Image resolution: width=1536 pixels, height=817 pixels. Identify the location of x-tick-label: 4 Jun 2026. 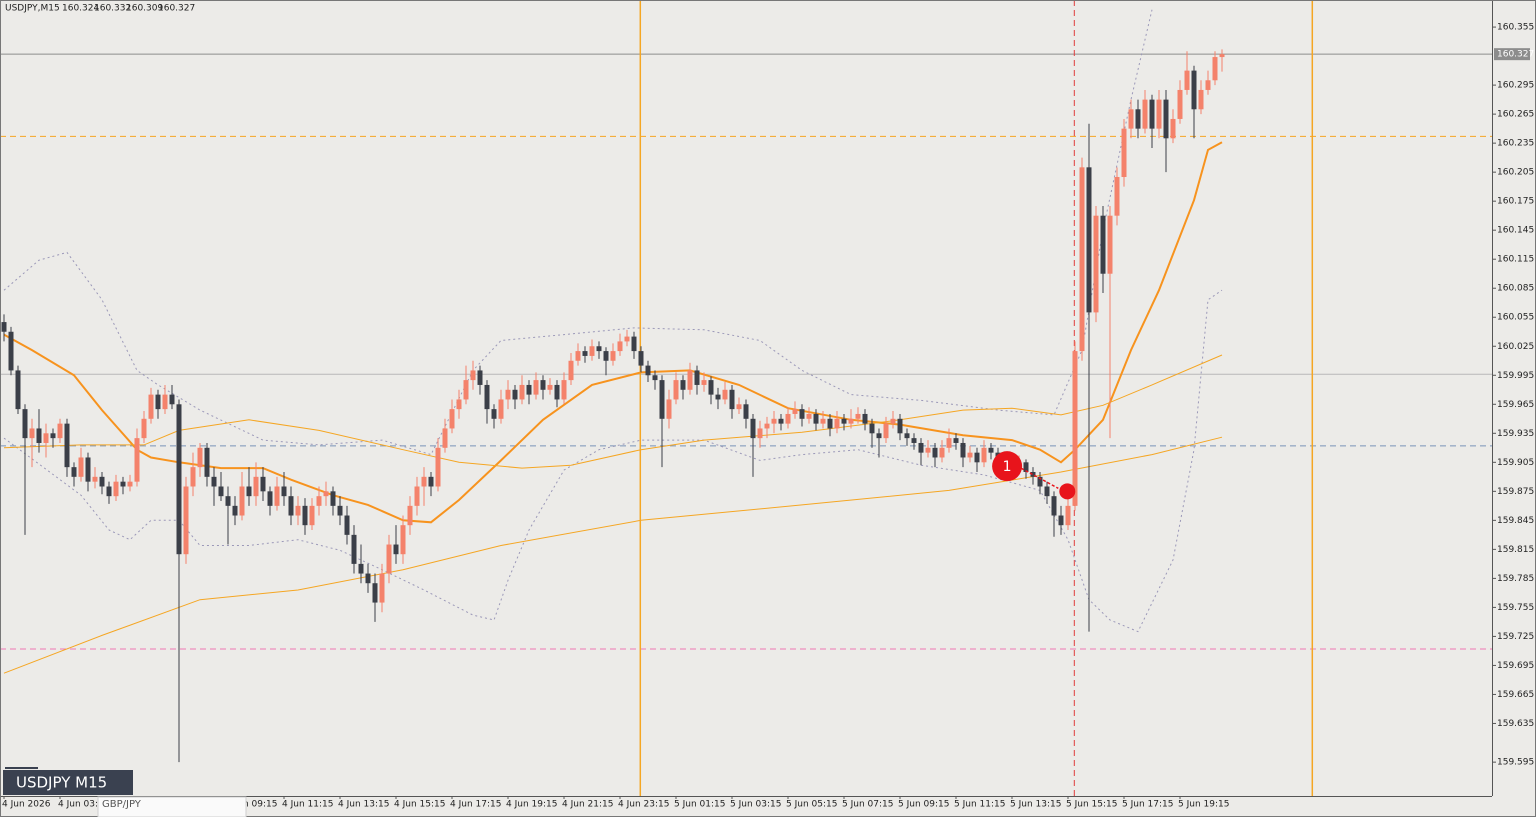
(26, 805).